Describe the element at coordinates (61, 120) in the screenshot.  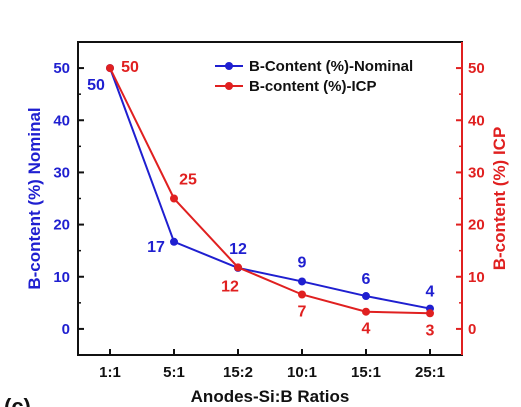
I see `y-left-tick-label: 40` at that location.